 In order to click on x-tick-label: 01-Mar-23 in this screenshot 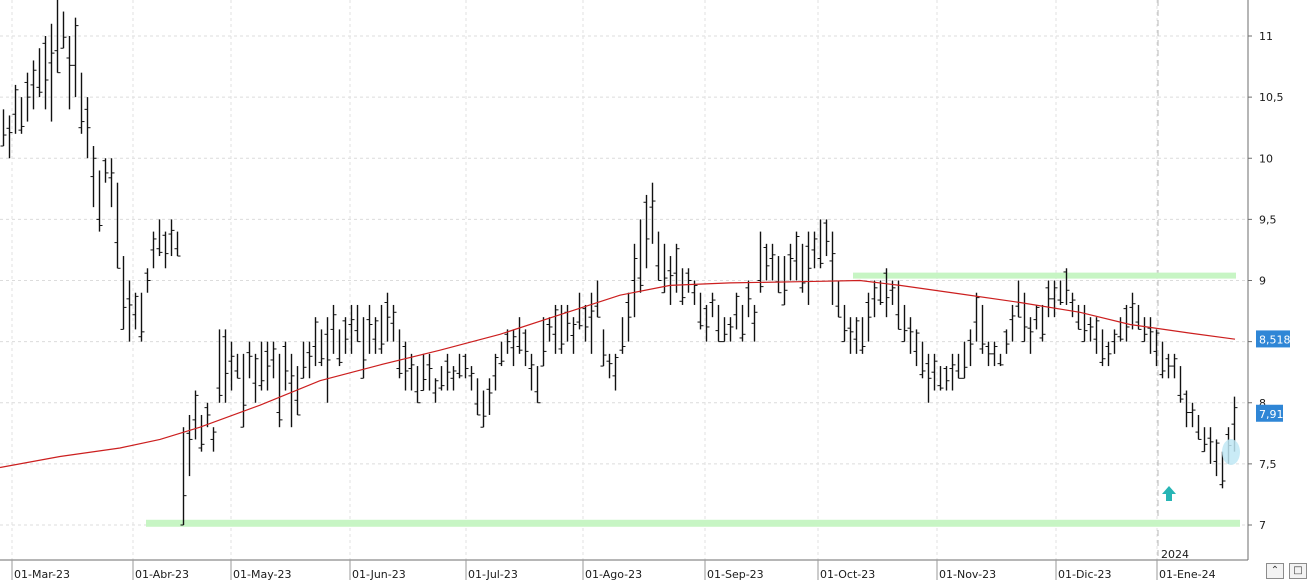, I will do `click(42, 574)`.